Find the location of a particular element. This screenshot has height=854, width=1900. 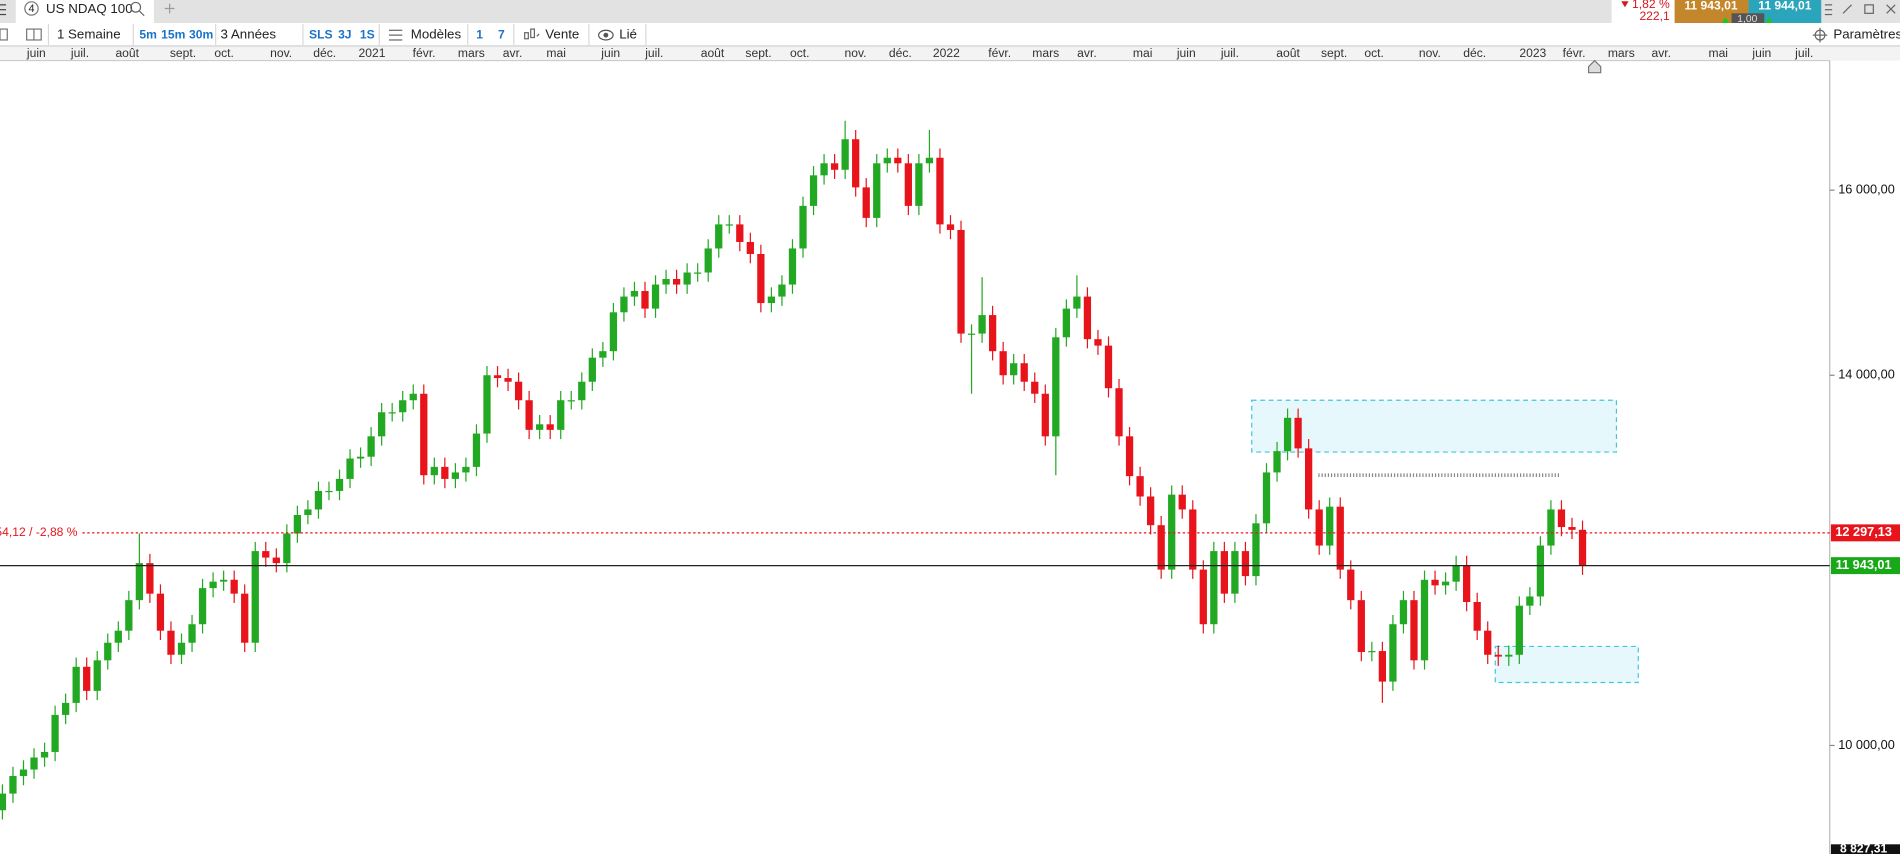

tab-number-circle is located at coordinates (31, 8).